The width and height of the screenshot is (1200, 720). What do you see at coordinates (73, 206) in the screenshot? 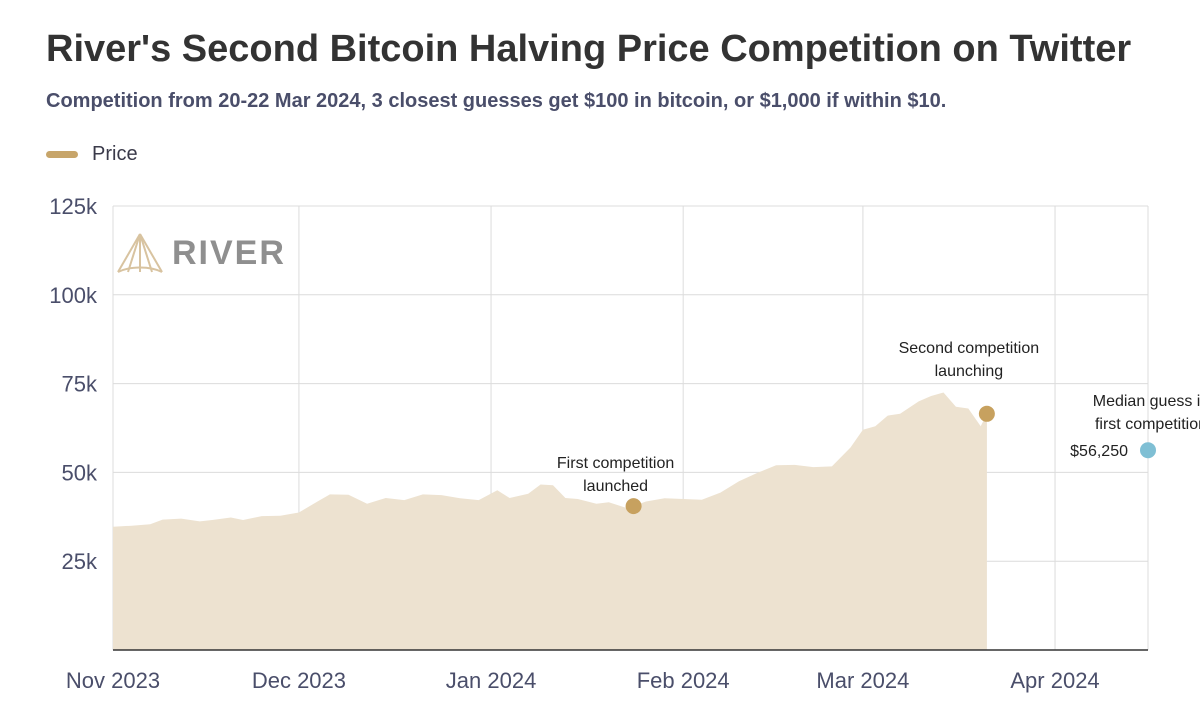
I see `y-tick-label: 125k` at bounding box center [73, 206].